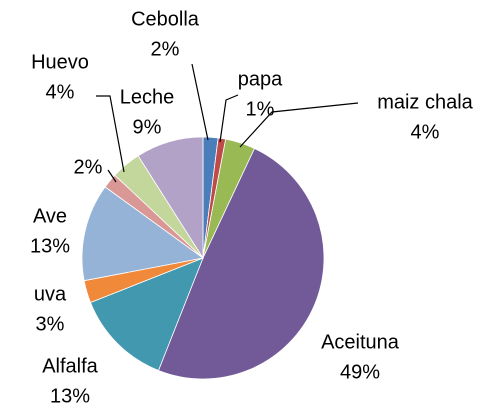  Describe the element at coordinates (50, 294) in the screenshot. I see `slice-name: uva` at that location.